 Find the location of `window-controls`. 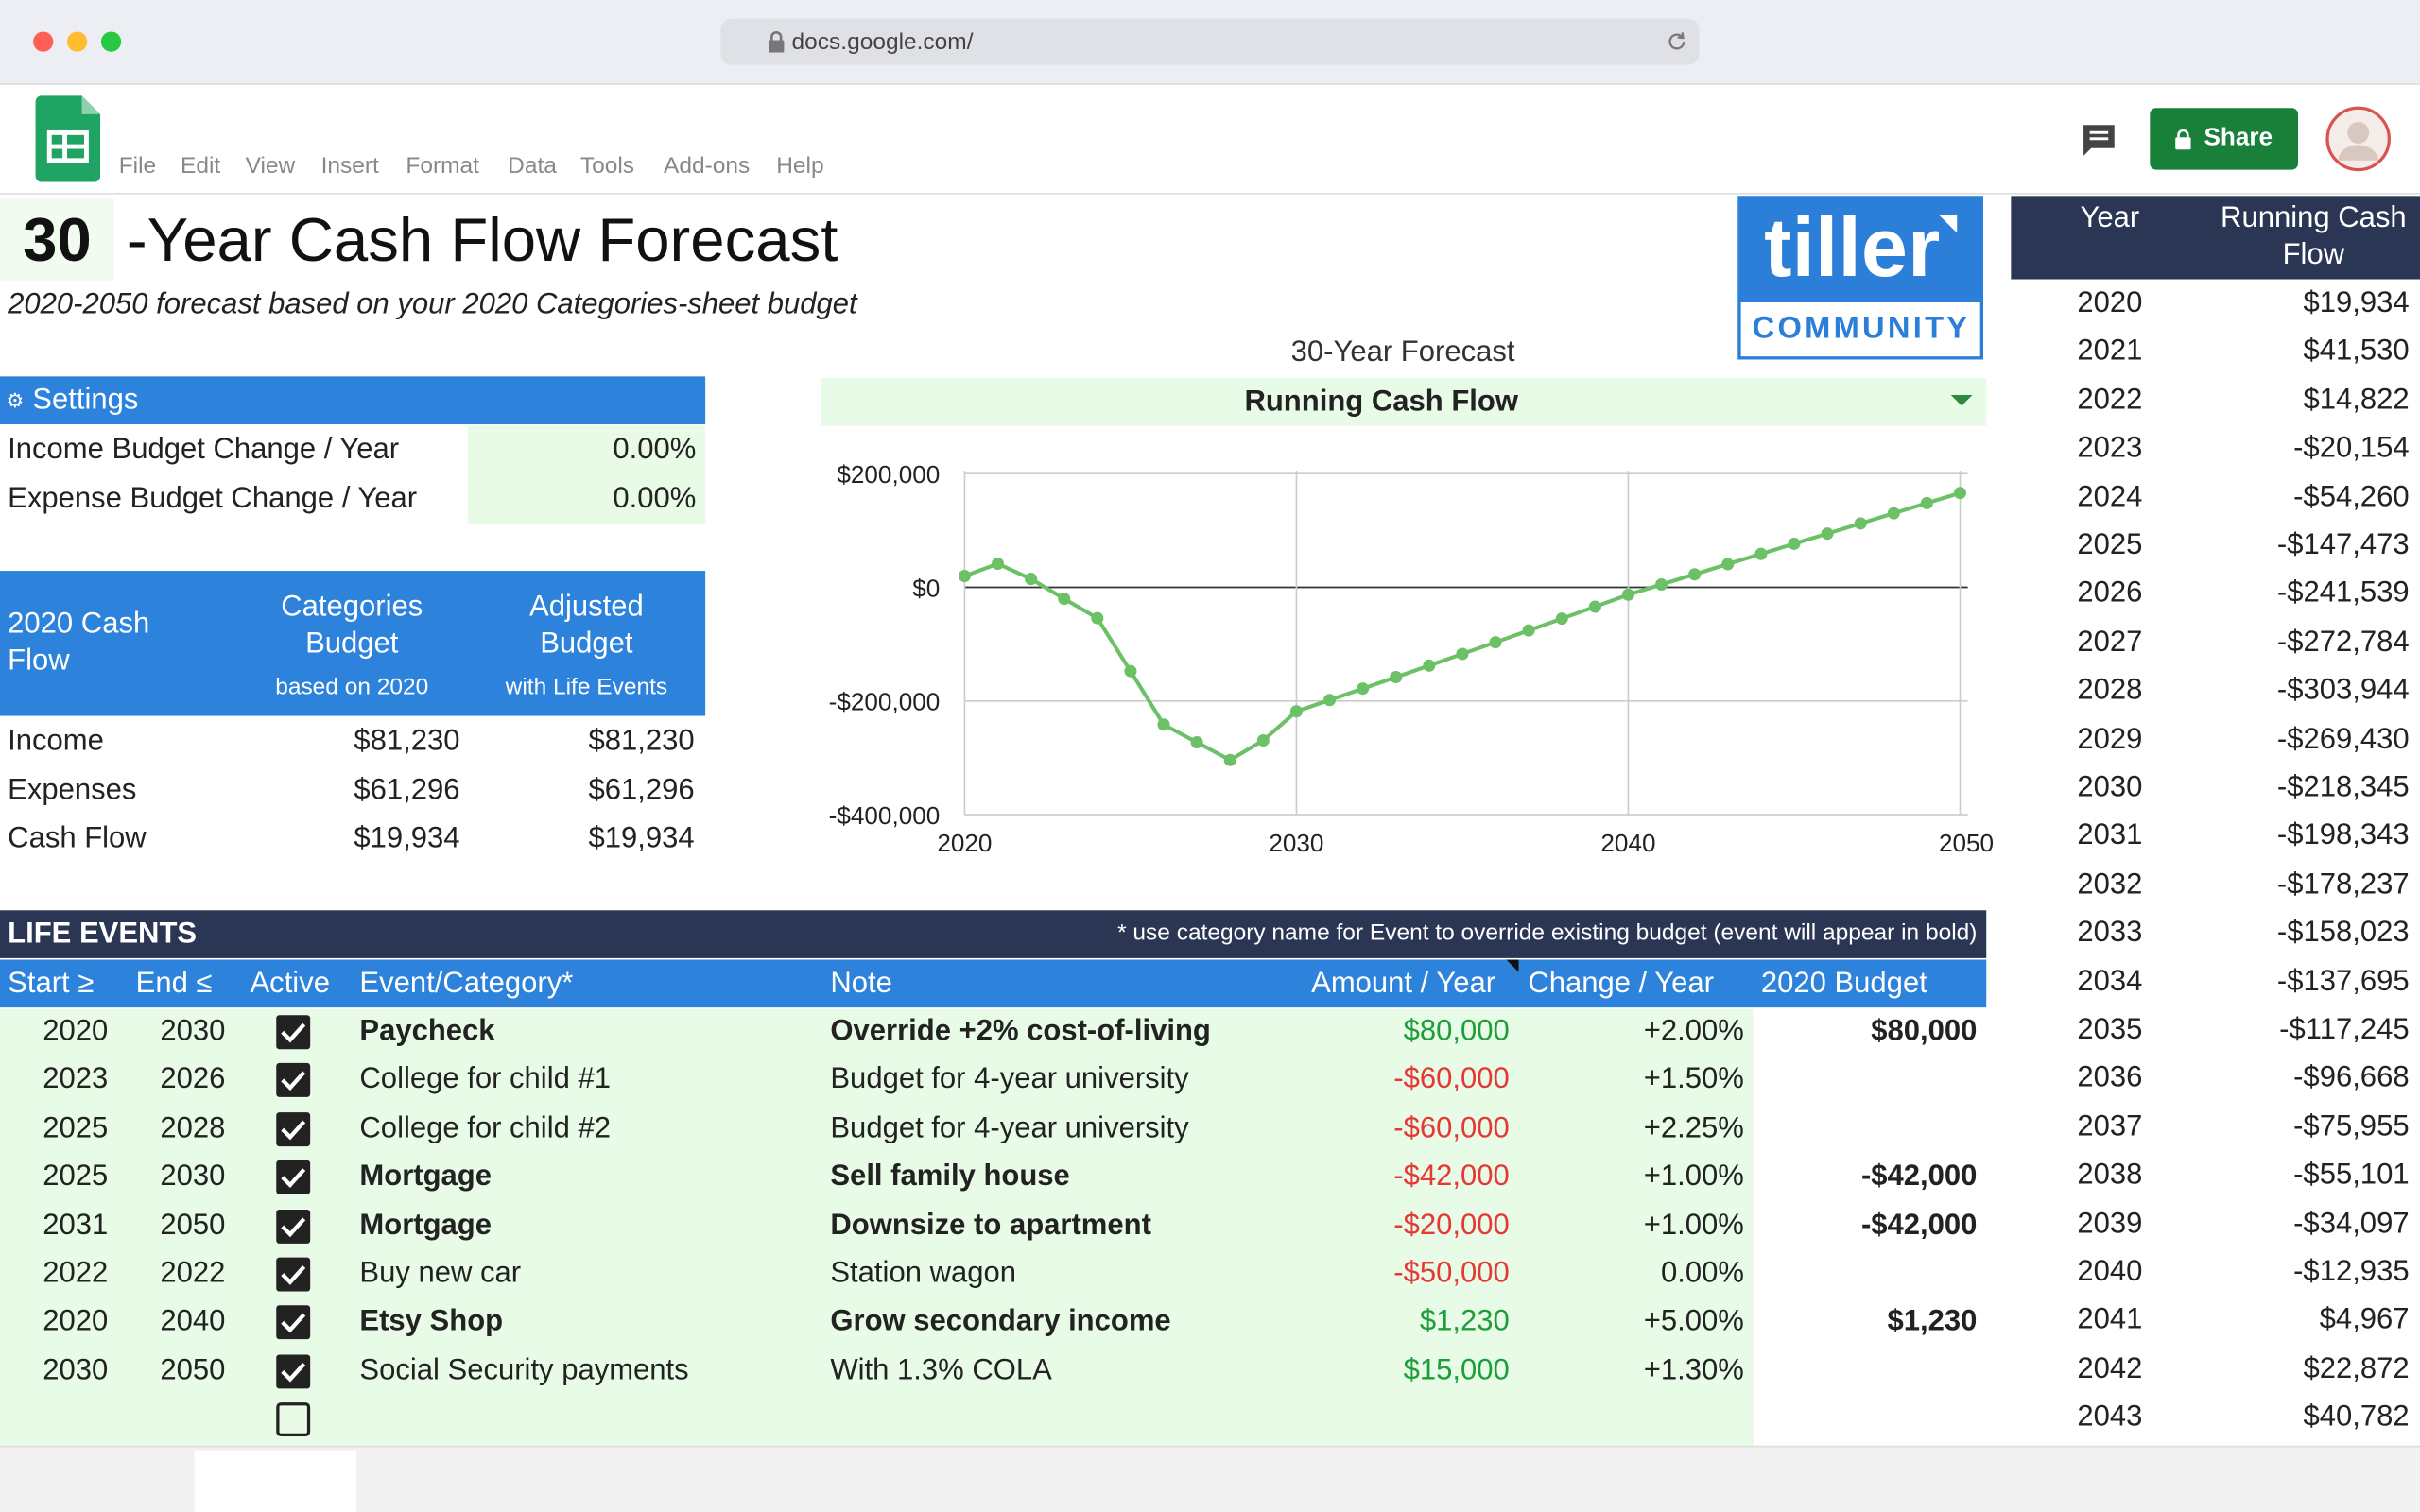

window-controls is located at coordinates (77, 41).